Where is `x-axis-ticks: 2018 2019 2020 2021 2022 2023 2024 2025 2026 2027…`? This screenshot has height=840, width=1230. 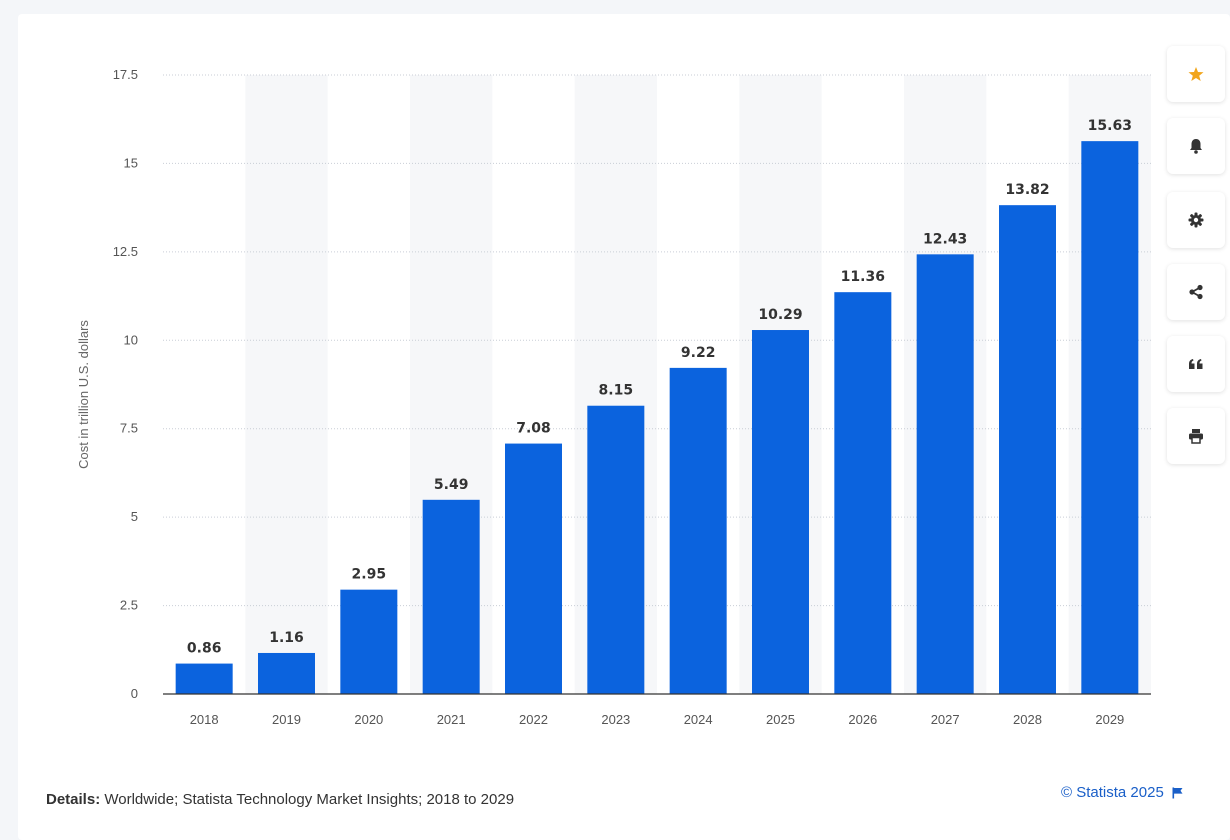 x-axis-ticks: 2018 2019 2020 2021 2022 2023 2024 2025 2026 2027… is located at coordinates (657, 719).